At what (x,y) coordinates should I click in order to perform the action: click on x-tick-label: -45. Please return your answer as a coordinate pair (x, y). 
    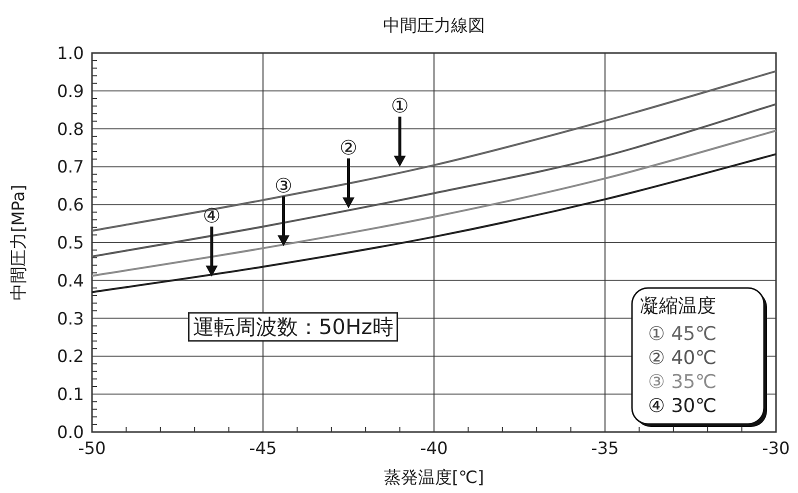
    Looking at the image, I should click on (263, 449).